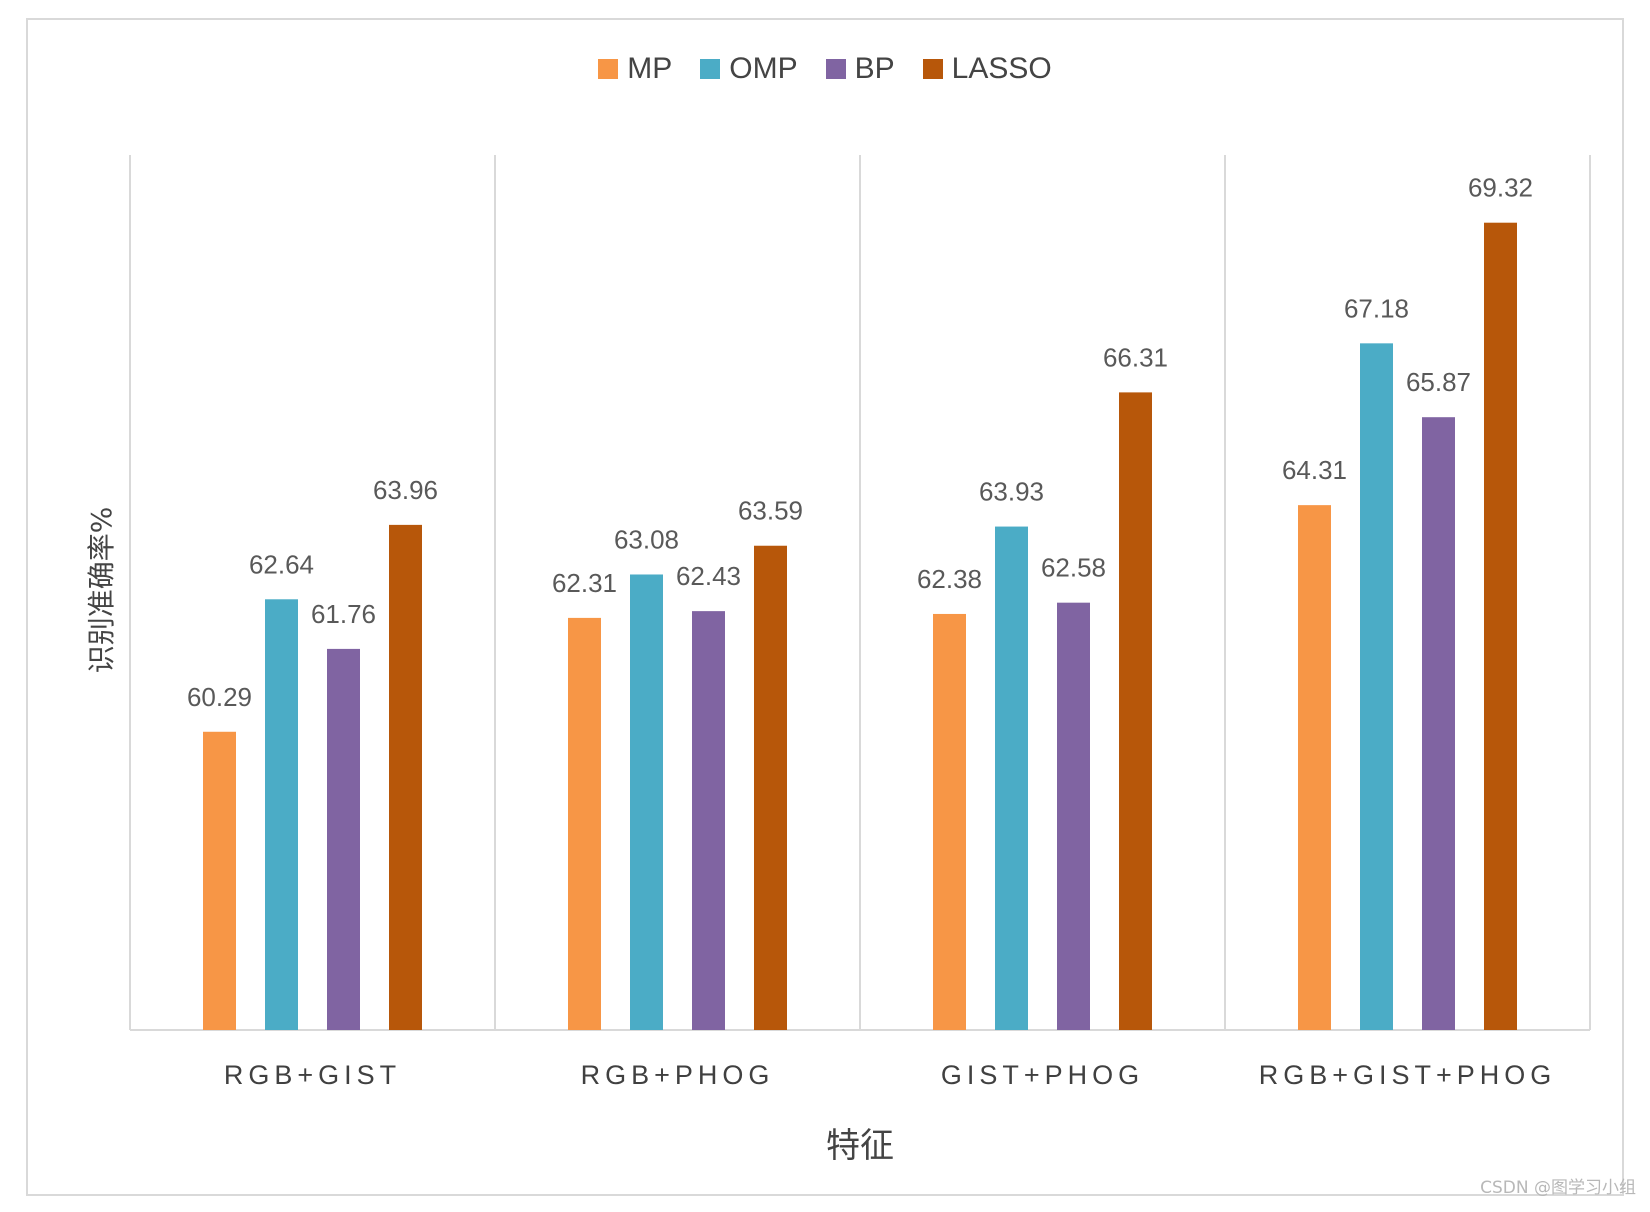 Image resolution: width=1650 pixels, height=1212 pixels. Describe the element at coordinates (646, 539) in the screenshot. I see `data-label-omp-2: 63.08` at that location.